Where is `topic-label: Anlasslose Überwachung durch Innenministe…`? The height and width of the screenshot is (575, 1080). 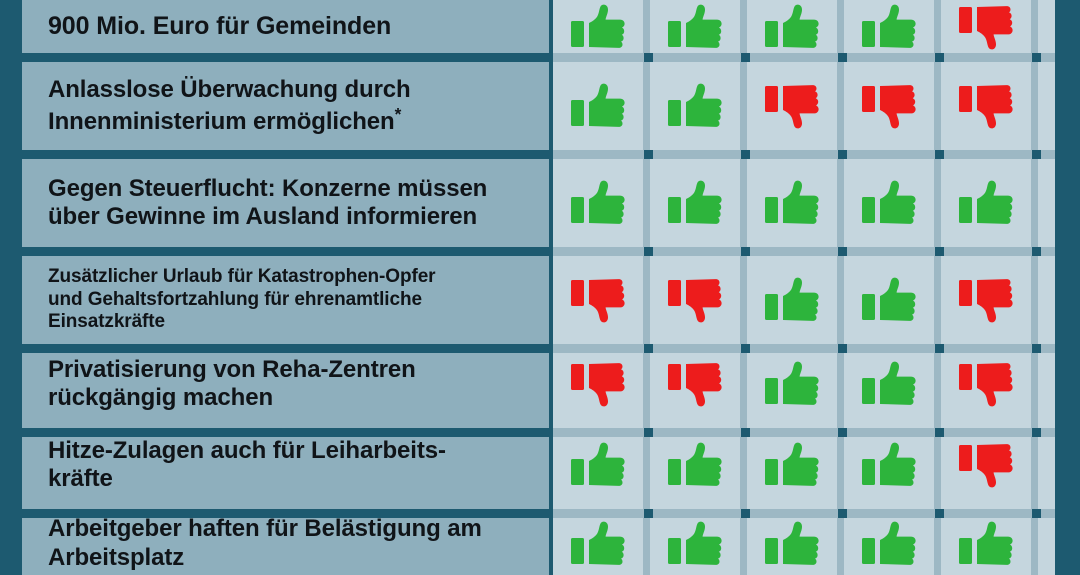 topic-label: Anlasslose Überwachung durch Innenministe… is located at coordinates (229, 106).